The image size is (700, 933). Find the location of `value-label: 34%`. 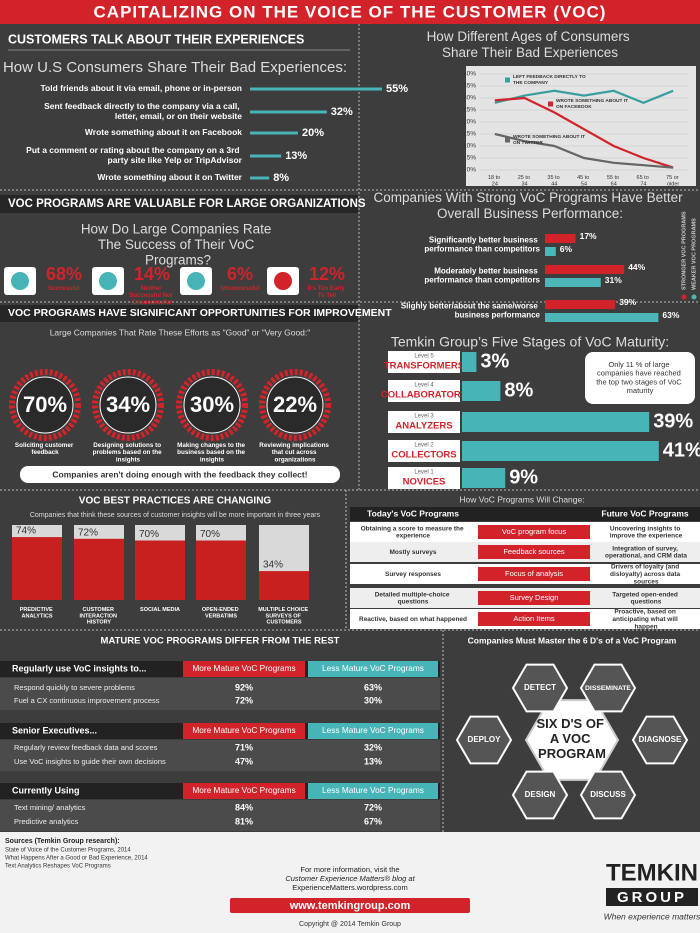

value-label: 34% is located at coordinates (273, 565).